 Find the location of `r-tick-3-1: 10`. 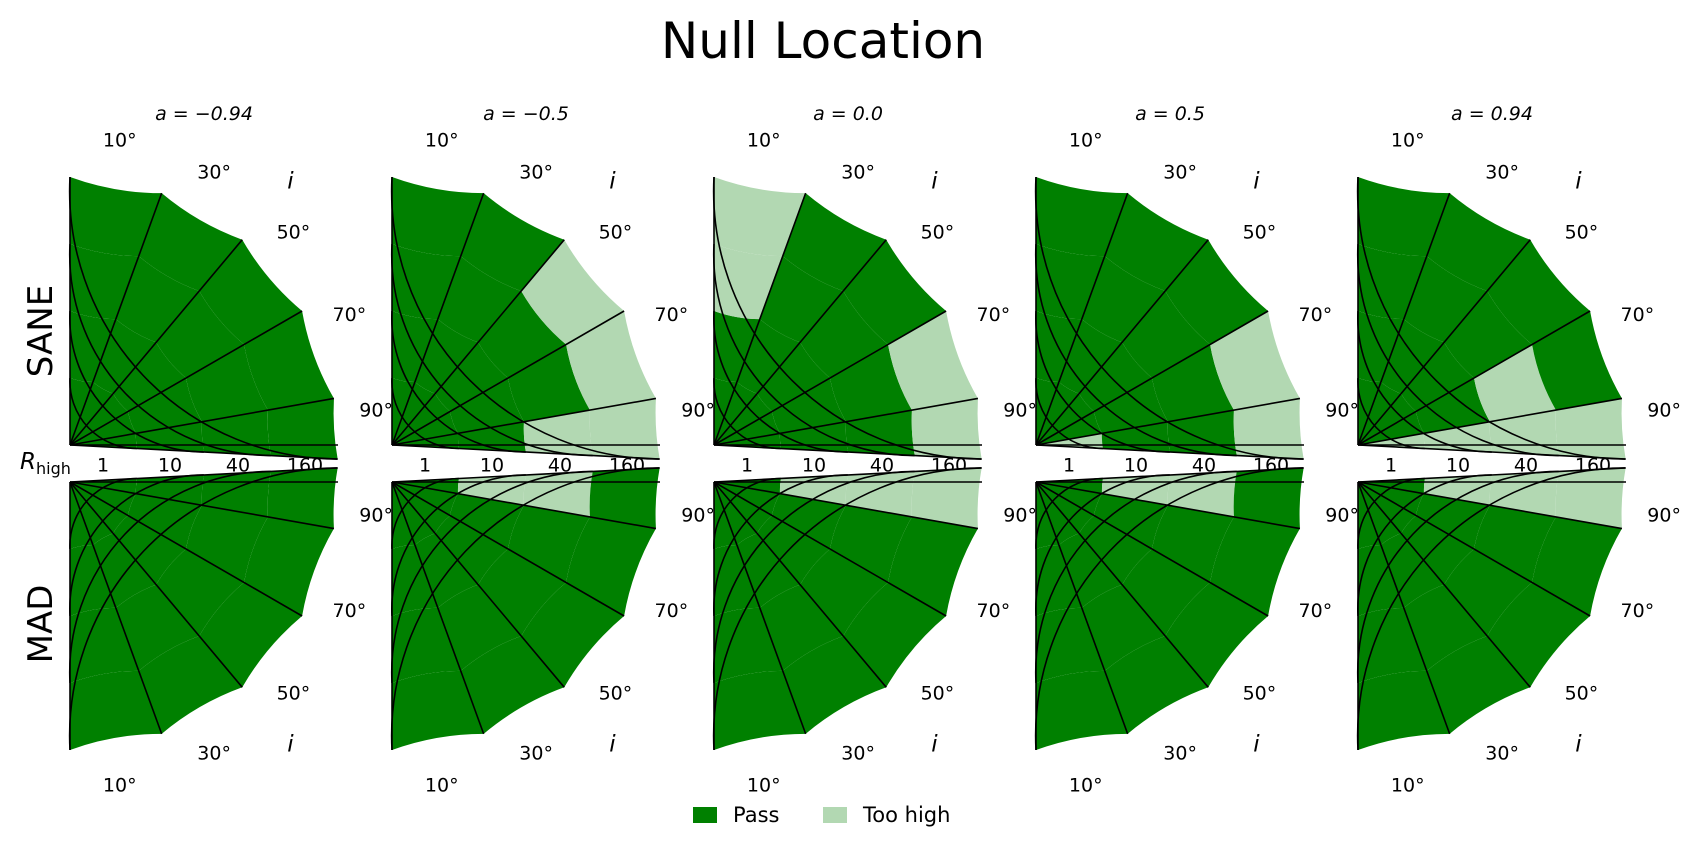

r-tick-3-1: 10 is located at coordinates (1136, 466).